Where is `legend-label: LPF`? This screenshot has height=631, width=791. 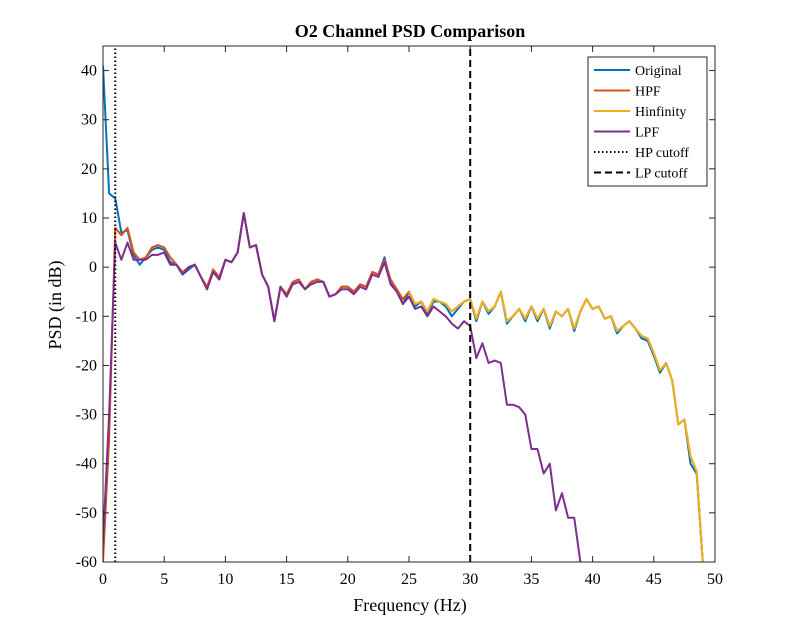 legend-label: LPF is located at coordinates (647, 133).